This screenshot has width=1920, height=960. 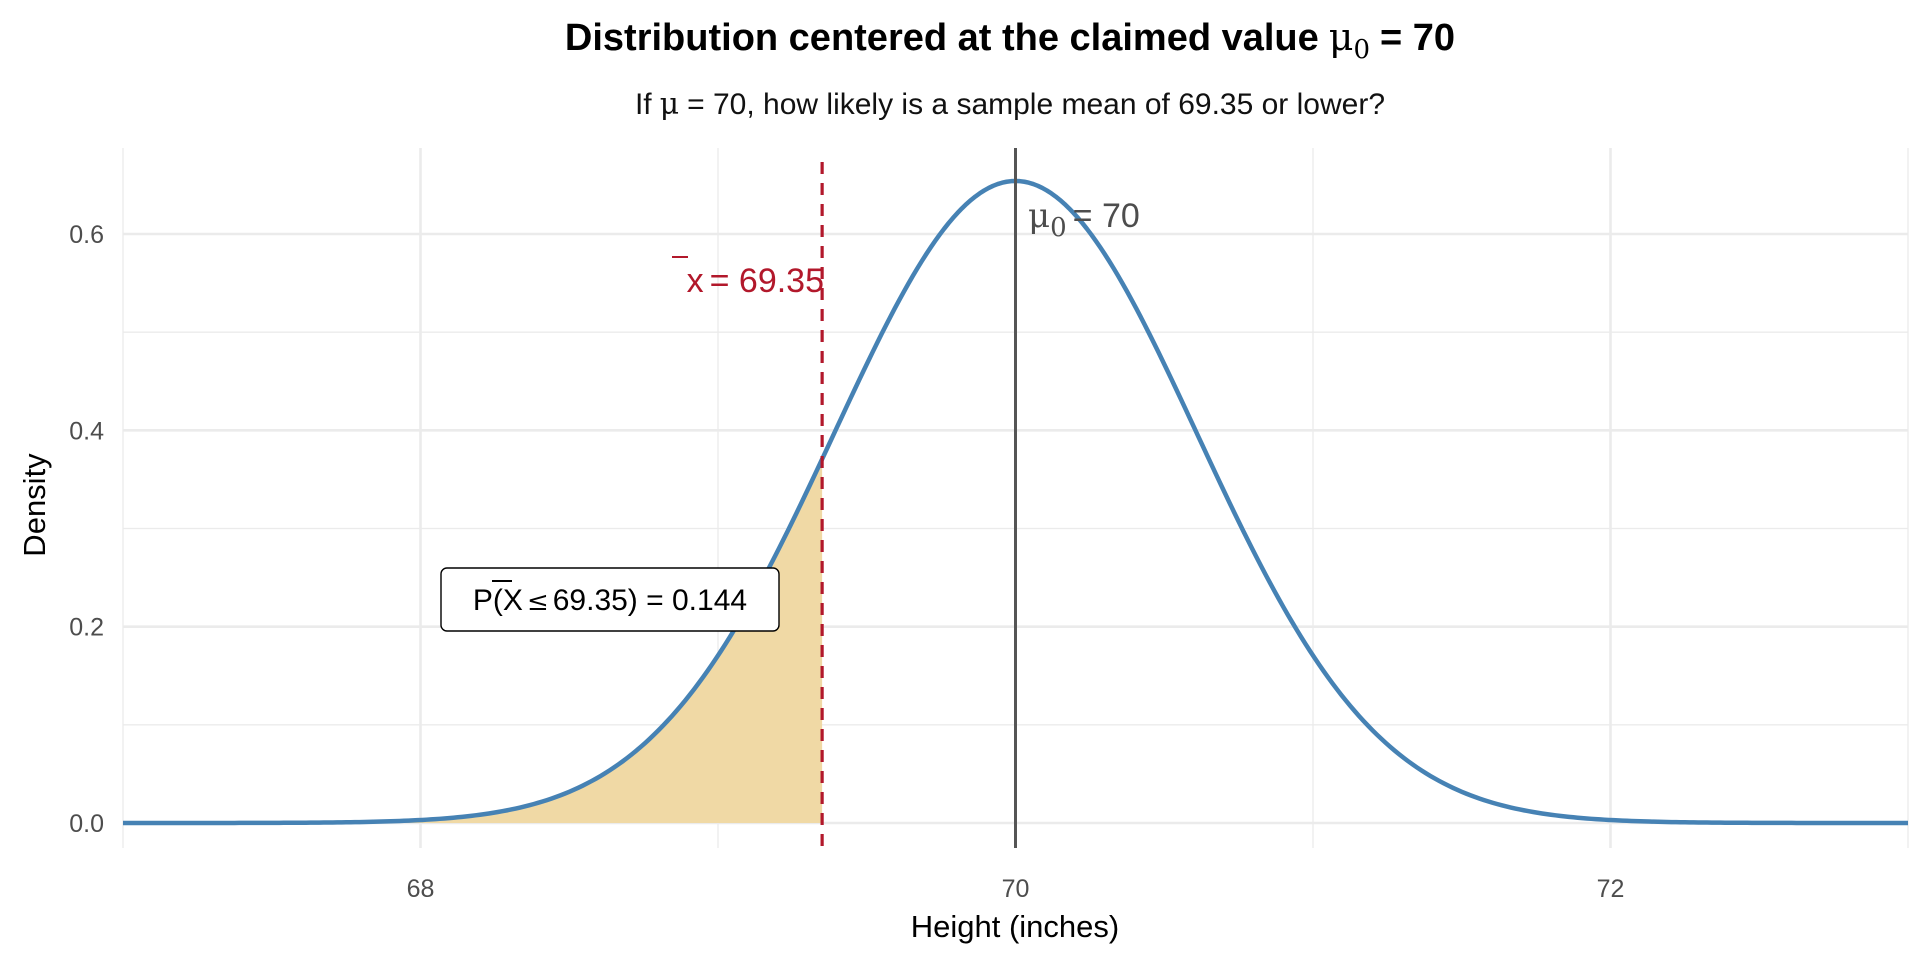 I want to click on y-tick-label: 0.6, so click(x=86, y=235).